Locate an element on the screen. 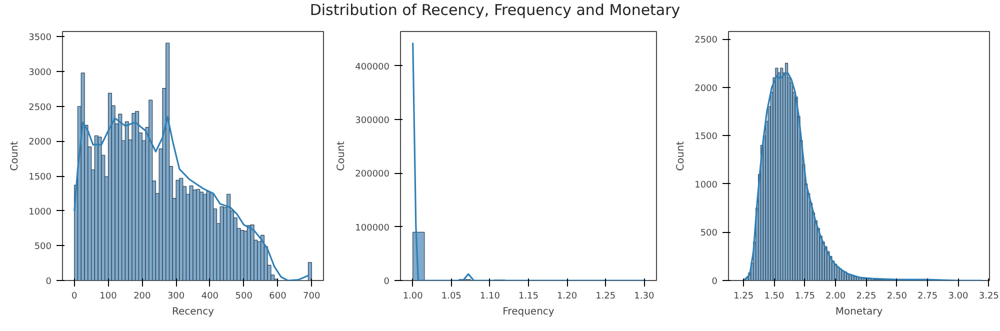 This screenshot has height=331, width=1000. x-tick-label: 2.00 is located at coordinates (836, 297).